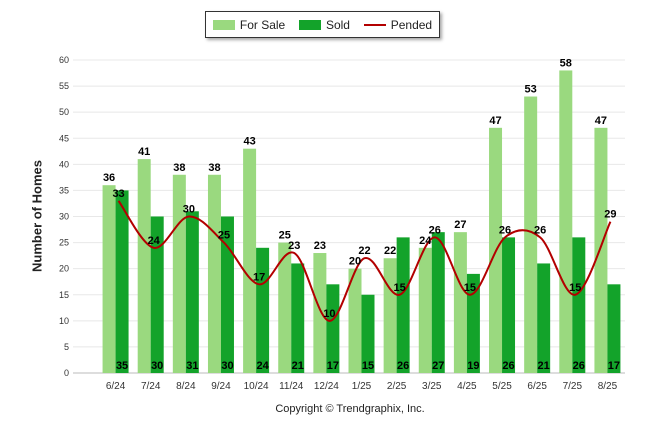 The height and width of the screenshot is (434, 646). What do you see at coordinates (438, 366) in the screenshot?
I see `data-label-sold: 27` at bounding box center [438, 366].